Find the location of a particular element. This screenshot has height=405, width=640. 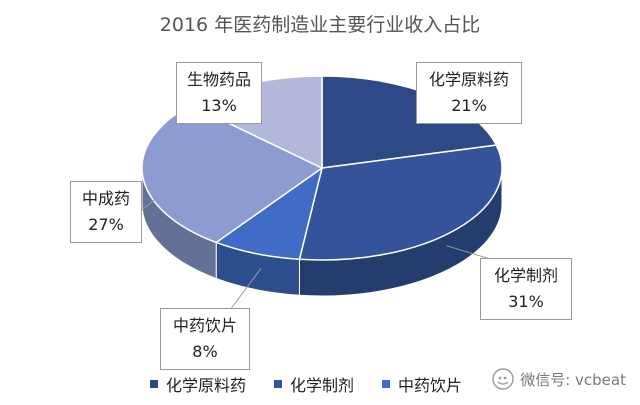

wechat-watermark: 微信号: vcbeat is located at coordinates (559, 379).